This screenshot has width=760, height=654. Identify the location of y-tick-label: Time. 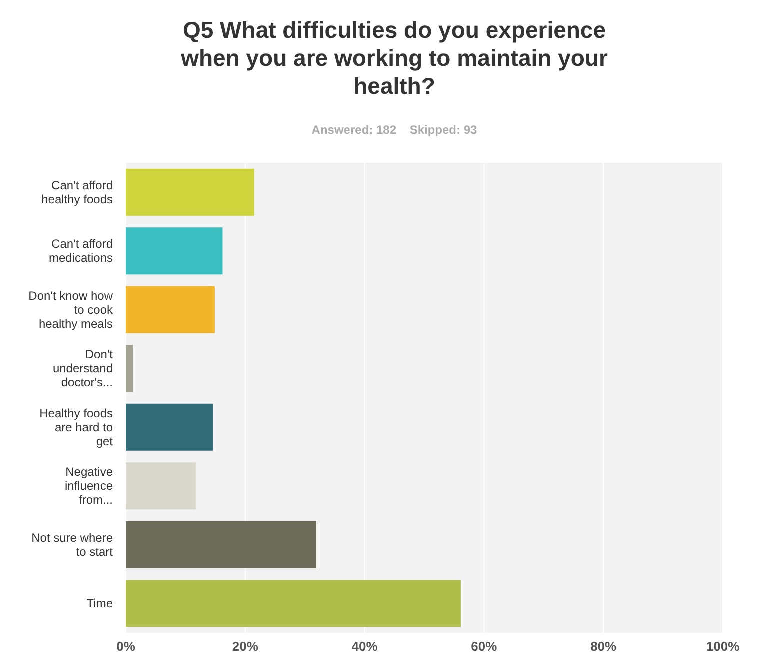
(100, 603).